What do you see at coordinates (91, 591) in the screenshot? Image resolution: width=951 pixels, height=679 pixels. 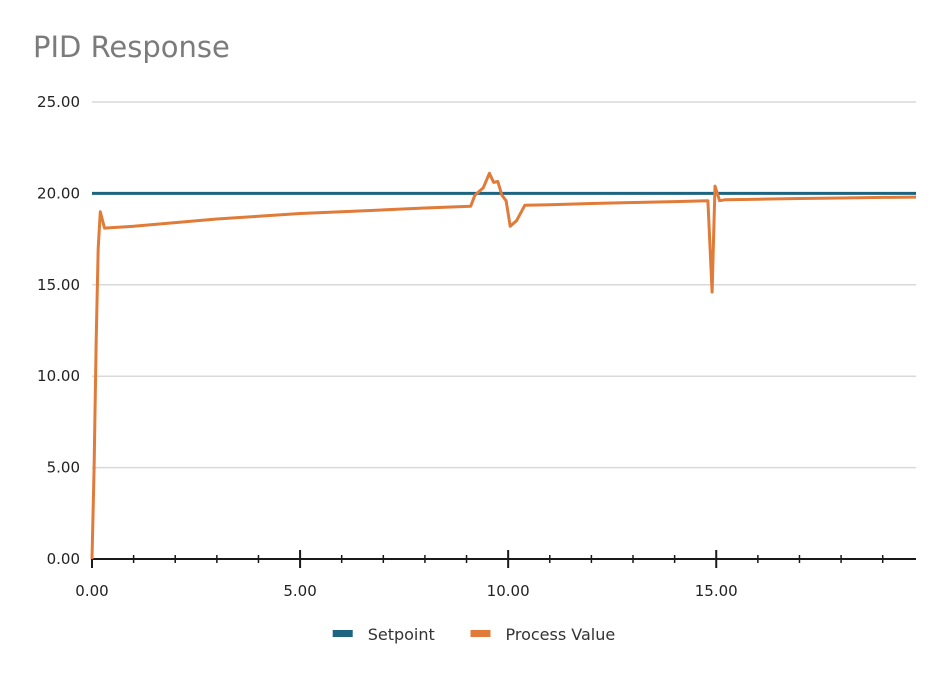 I see `x-tick-label: 0.00` at bounding box center [91, 591].